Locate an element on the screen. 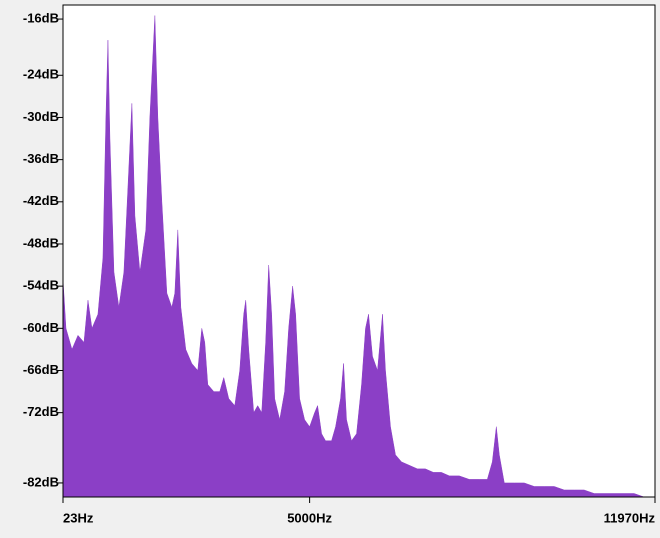  y-tick-label: -66dB is located at coordinates (41, 369).